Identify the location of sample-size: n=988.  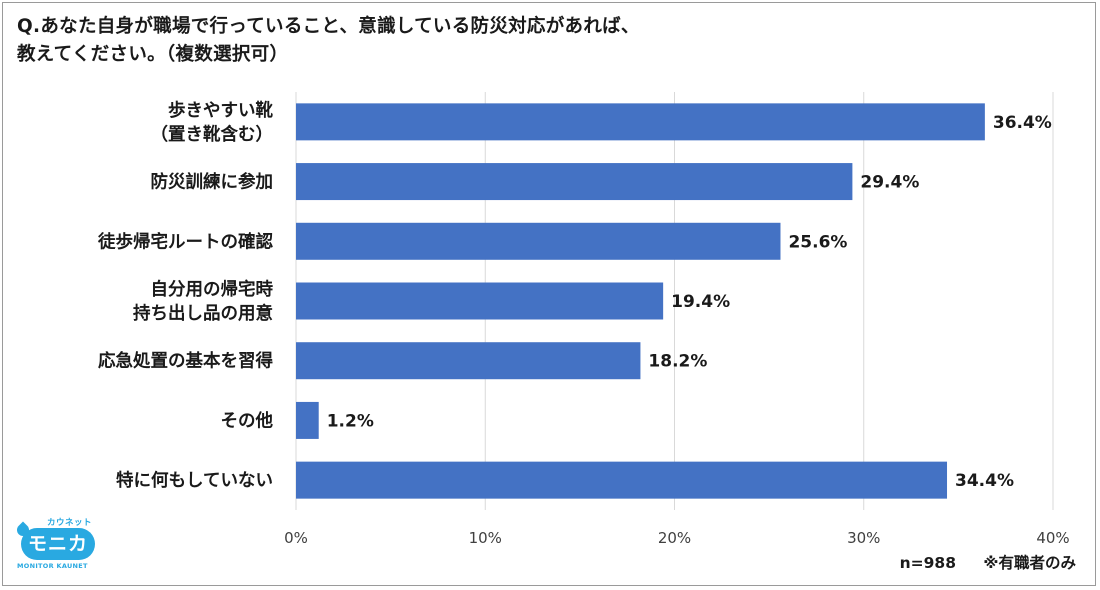
(928, 563).